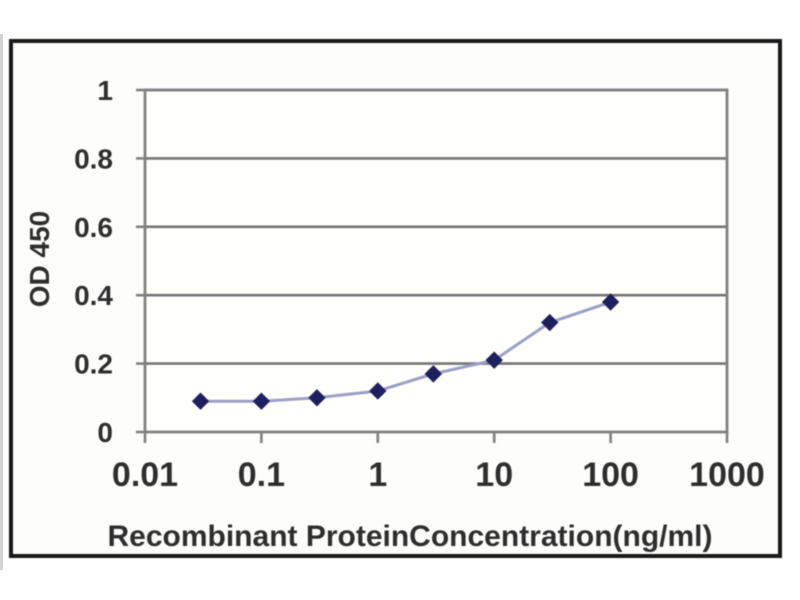 The height and width of the screenshot is (600, 800). What do you see at coordinates (406, 351) in the screenshot?
I see `series-line` at bounding box center [406, 351].